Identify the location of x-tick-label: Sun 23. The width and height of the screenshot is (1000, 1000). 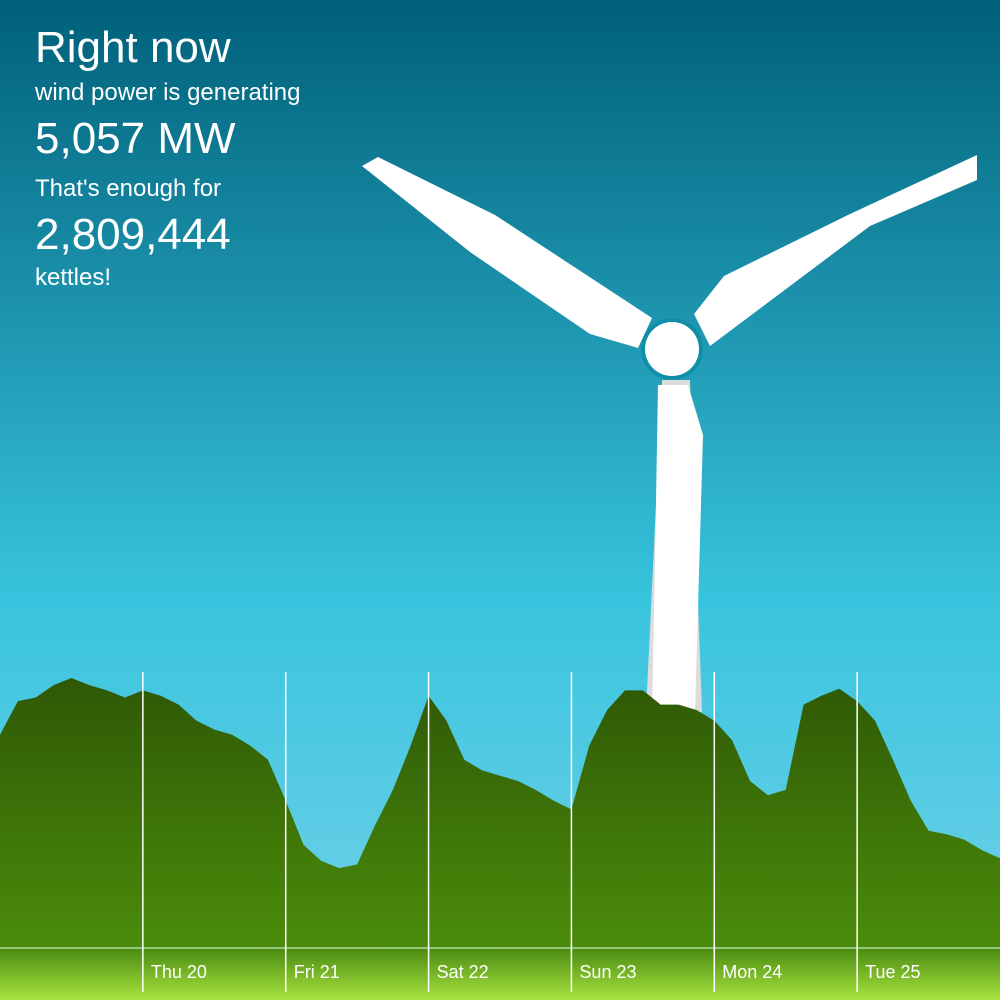
(607, 972).